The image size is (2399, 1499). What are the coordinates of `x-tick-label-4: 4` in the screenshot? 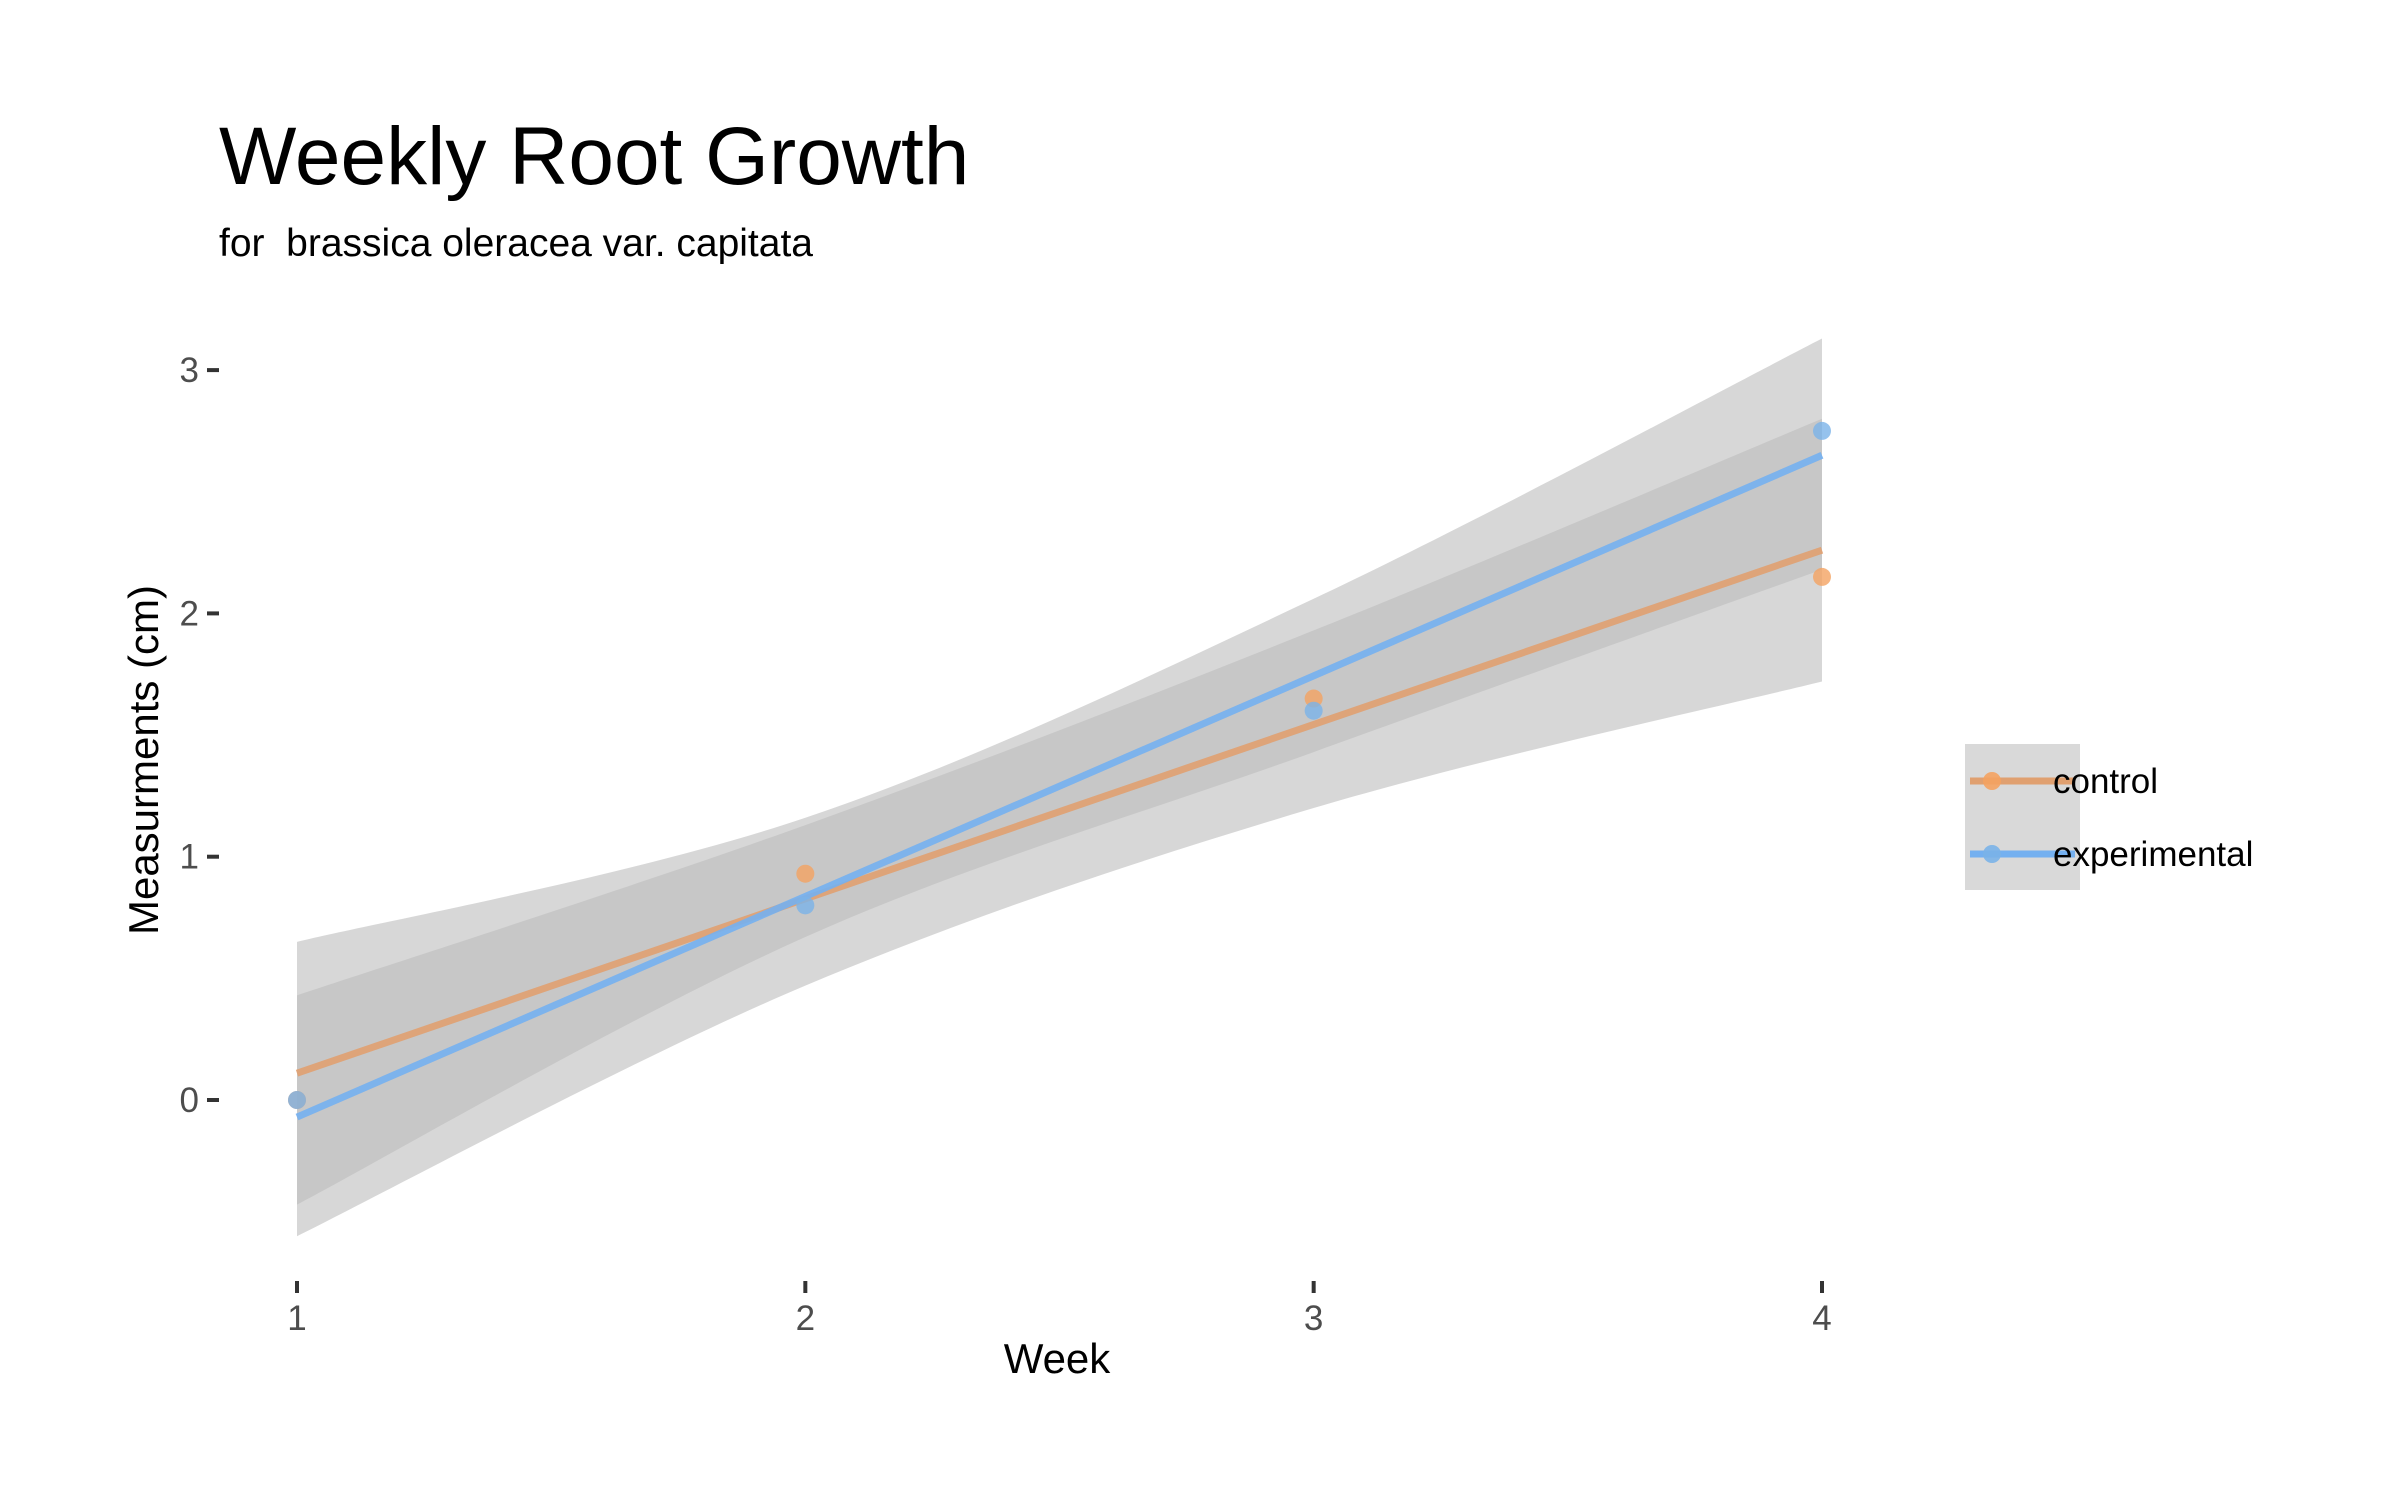 It's located at (1821, 1318).